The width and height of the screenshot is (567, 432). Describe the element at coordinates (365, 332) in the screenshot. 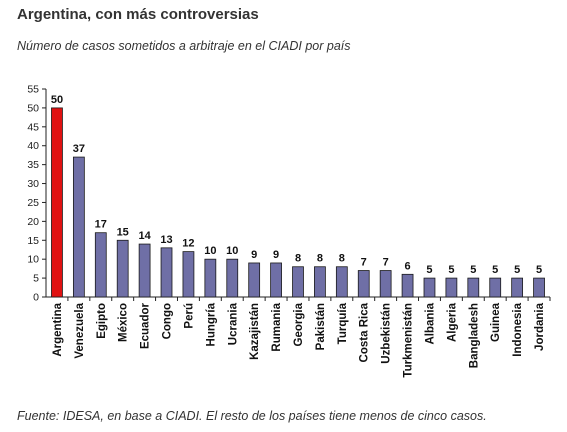

I see `x-tick-label: Costa Rica` at that location.